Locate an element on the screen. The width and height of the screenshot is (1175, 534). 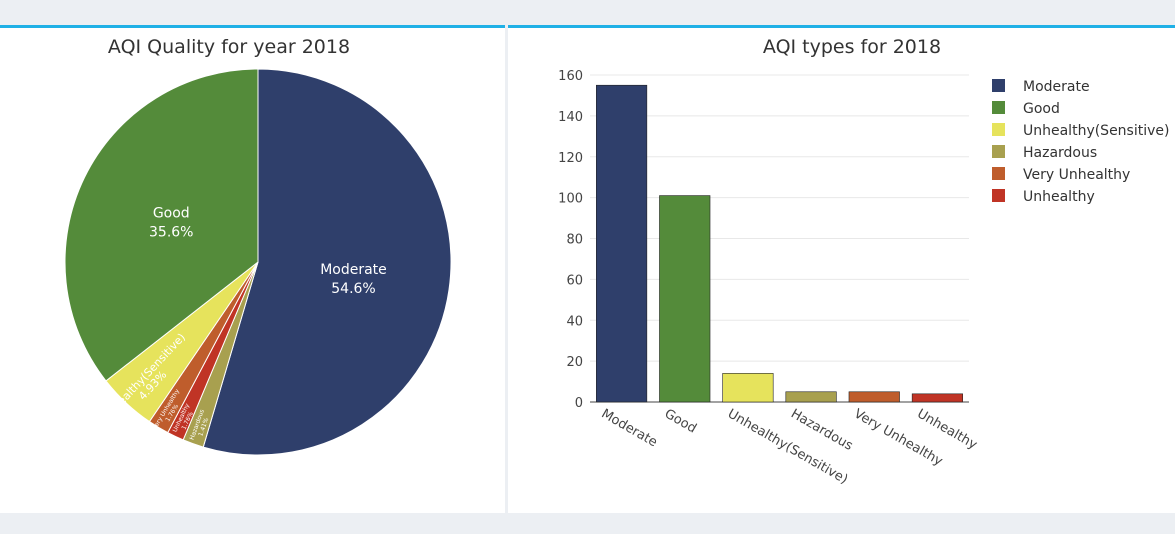
legend-swatch-unhealthy-sensitive is located at coordinates (998, 129).